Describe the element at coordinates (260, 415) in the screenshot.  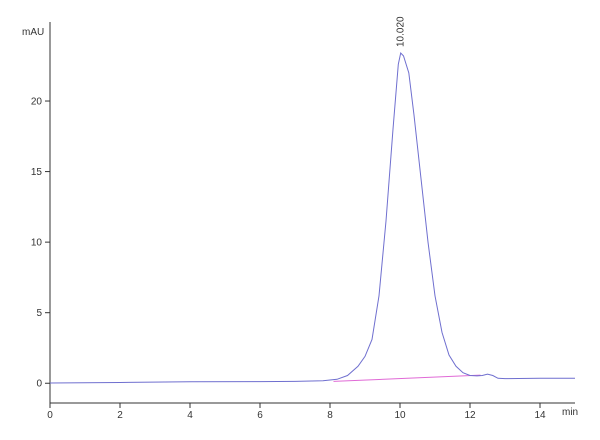
I see `x-tick-label: 6` at that location.